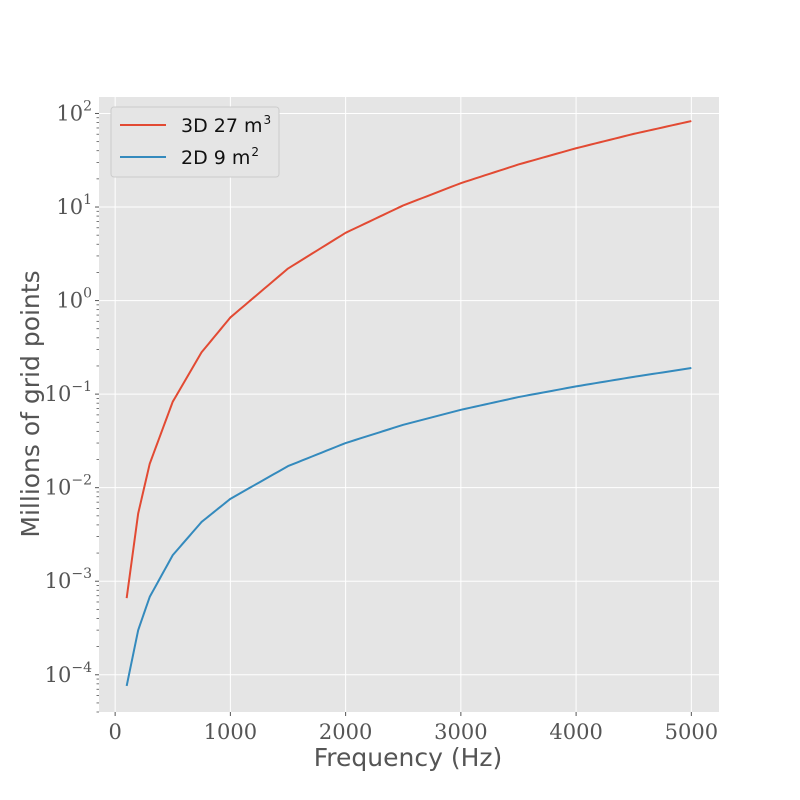 The height and width of the screenshot is (800, 800). I want to click on x-tick-label: 5000, so click(691, 732).